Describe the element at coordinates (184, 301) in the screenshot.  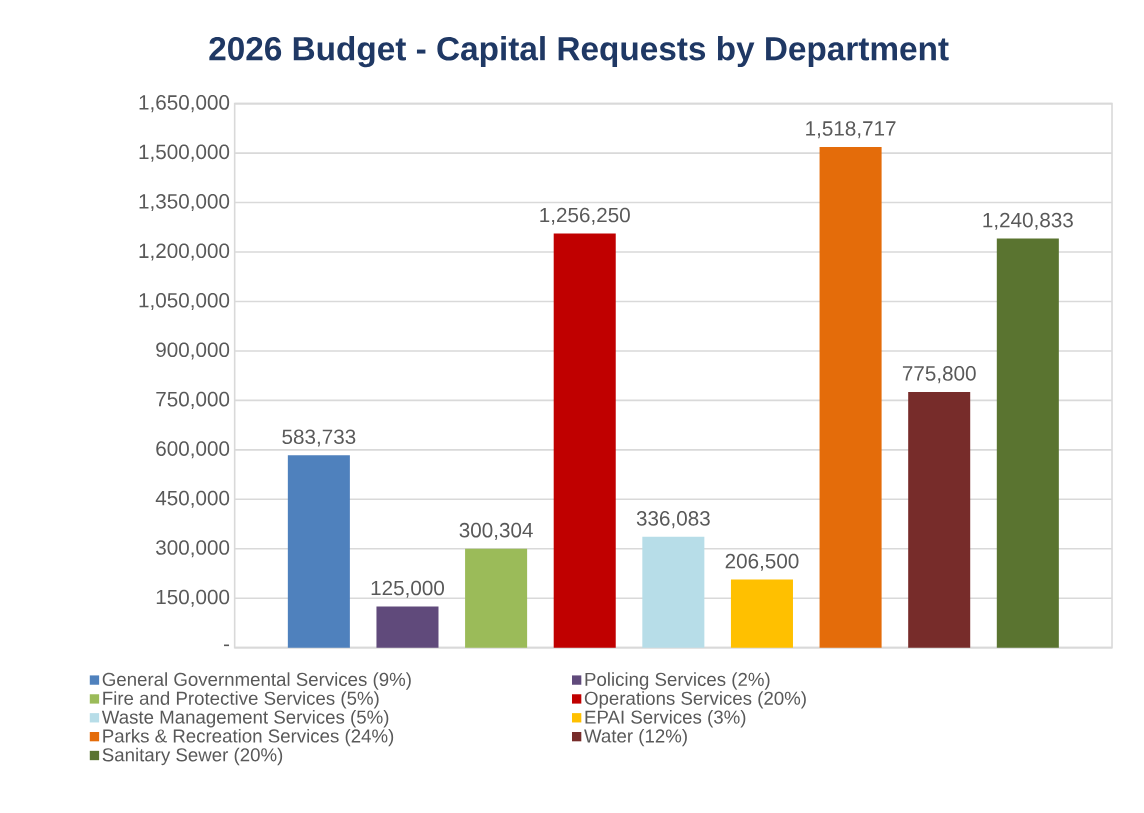
I see `y-tick-label: 1,050,000` at that location.